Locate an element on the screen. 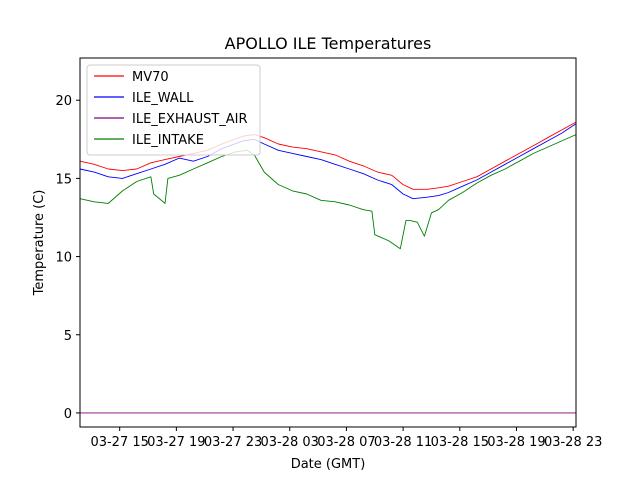 This screenshot has width=640, height=480. x-tick-label: 03-28 23 is located at coordinates (573, 442).